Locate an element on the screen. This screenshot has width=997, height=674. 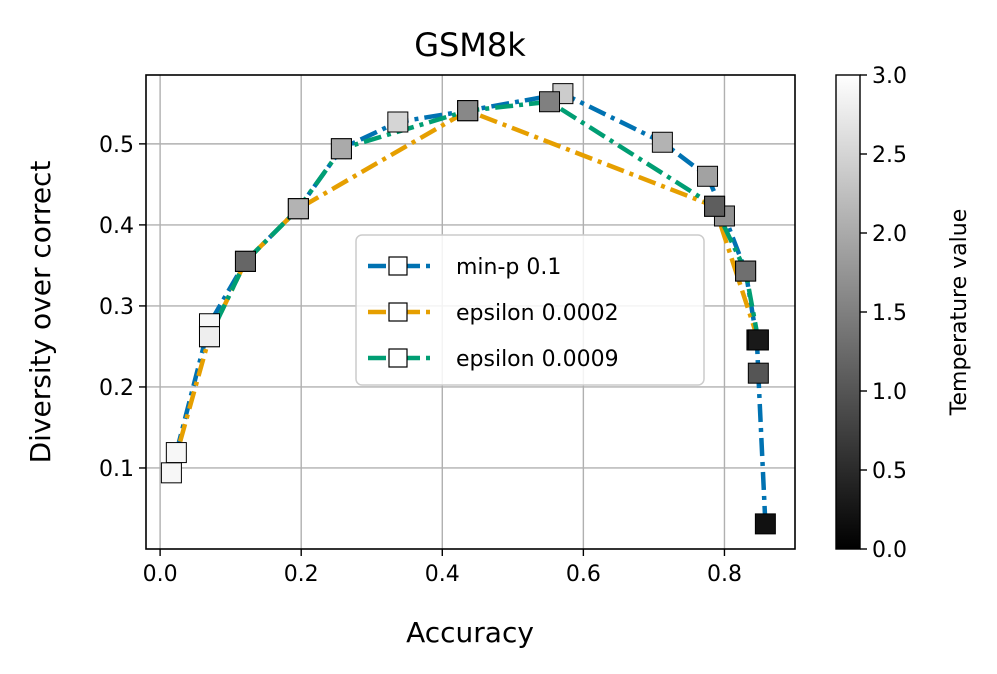
legend-label: epsilon 0.0009 is located at coordinates (537, 359).